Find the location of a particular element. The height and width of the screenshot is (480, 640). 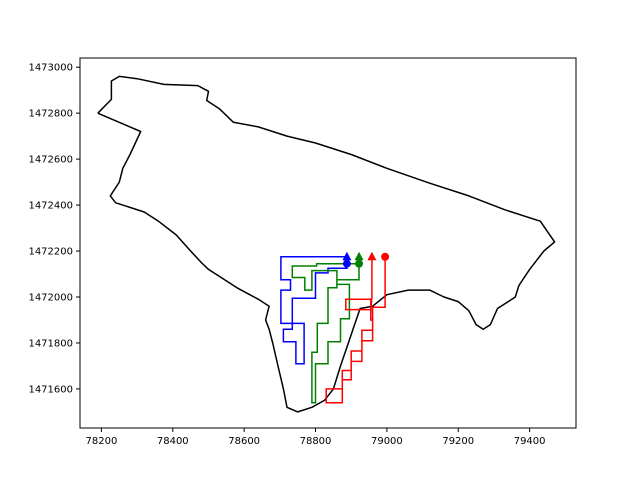

x-tick-label: 78400 is located at coordinates (173, 441).